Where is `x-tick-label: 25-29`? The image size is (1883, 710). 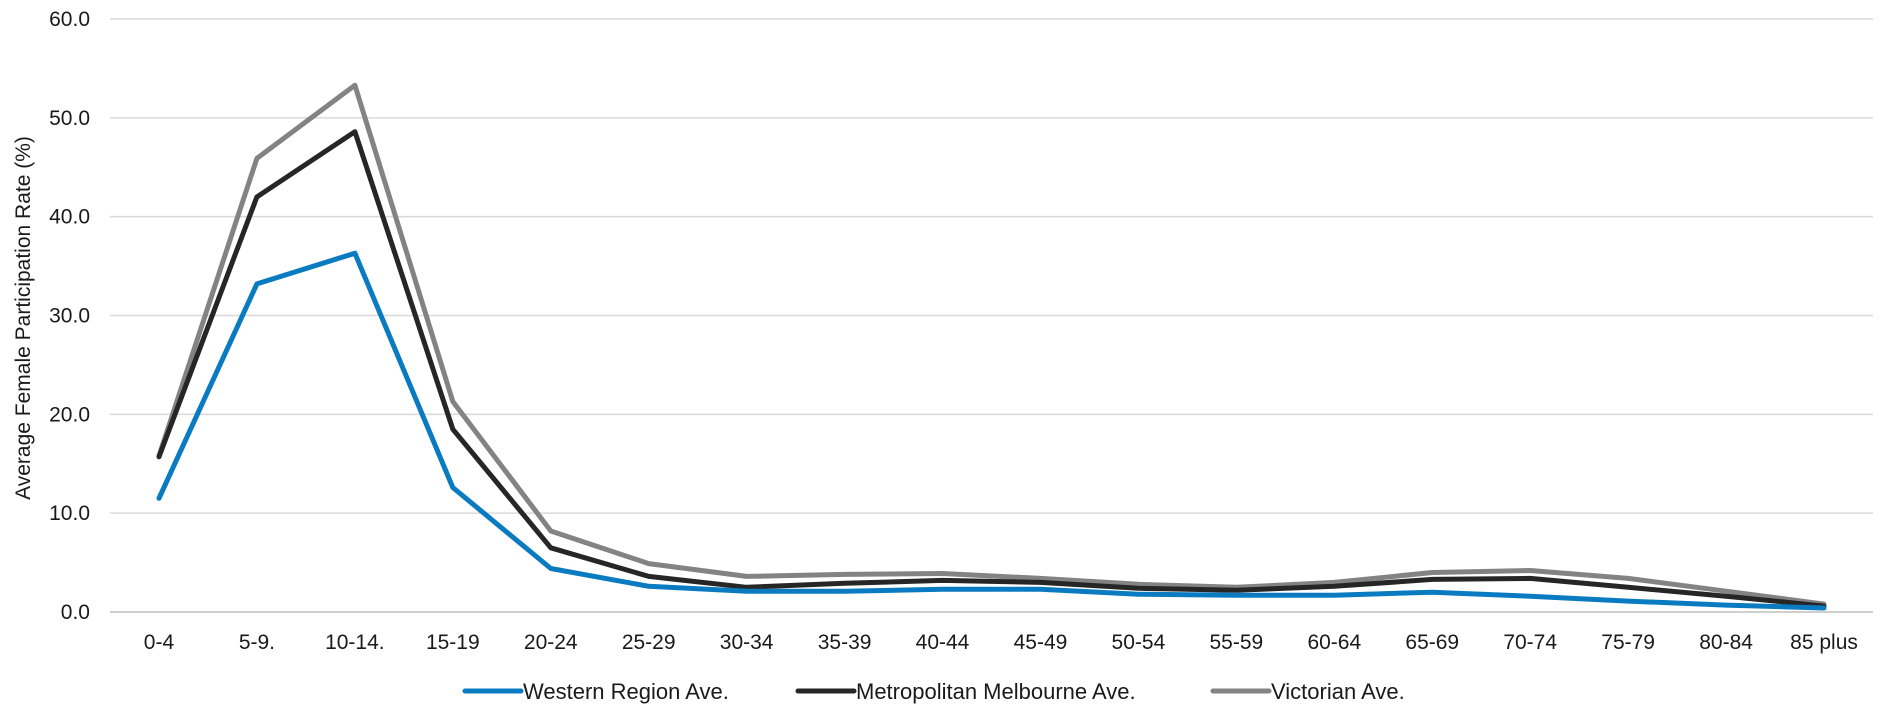
x-tick-label: 25-29 is located at coordinates (649, 642).